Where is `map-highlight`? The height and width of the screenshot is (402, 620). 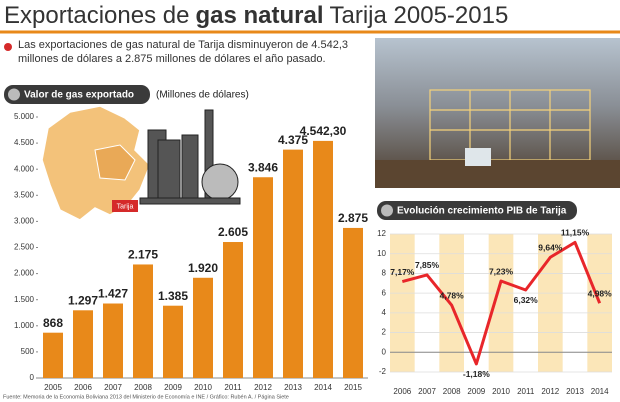
map-highlight is located at coordinates (125, 206).